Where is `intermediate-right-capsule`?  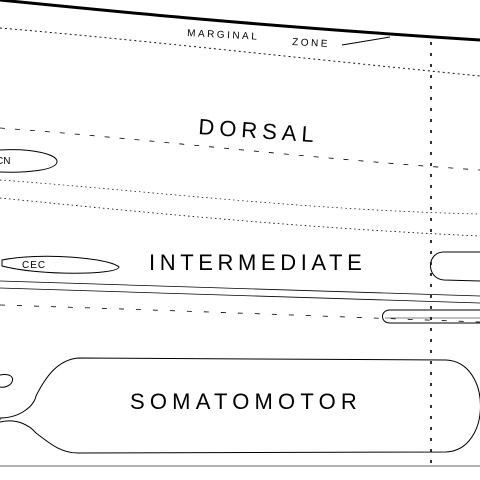 intermediate-right-capsule is located at coordinates (455, 266).